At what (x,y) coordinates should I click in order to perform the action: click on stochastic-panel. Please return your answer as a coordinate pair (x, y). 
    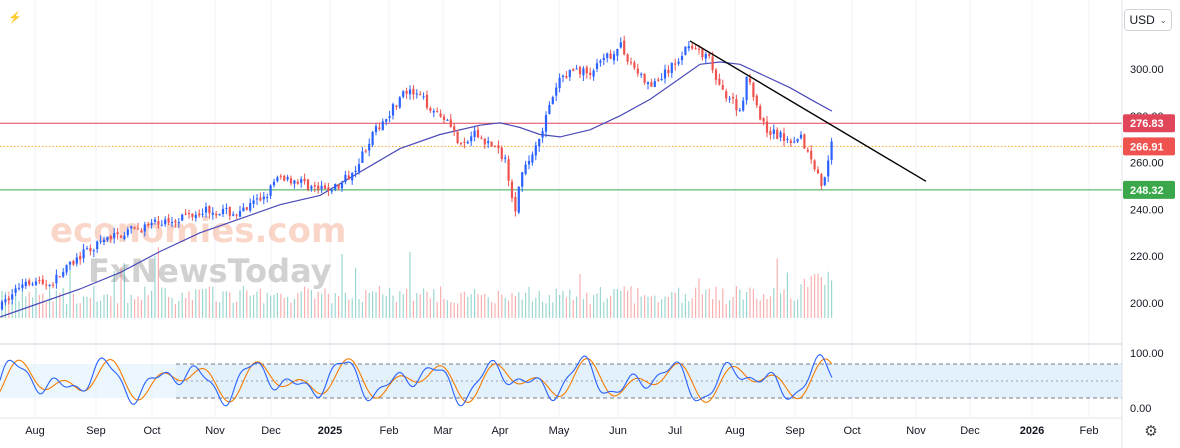
    Looking at the image, I should click on (561, 375).